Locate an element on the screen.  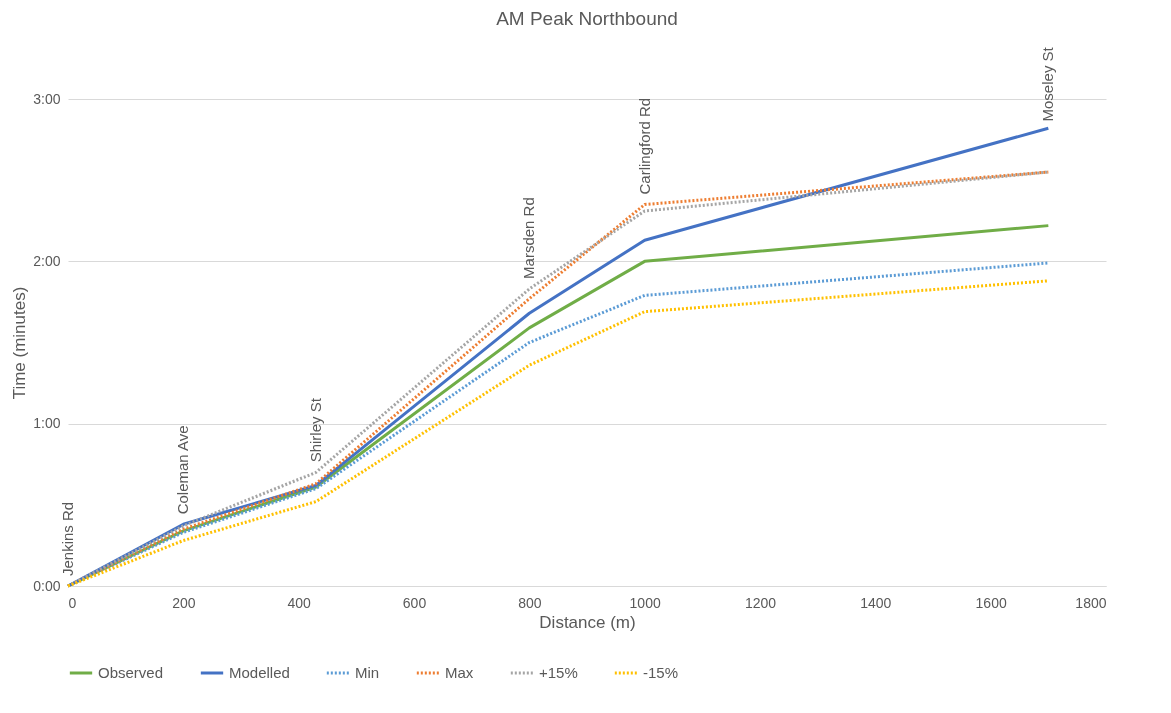
x-tick-label: 600 is located at coordinates (414, 602).